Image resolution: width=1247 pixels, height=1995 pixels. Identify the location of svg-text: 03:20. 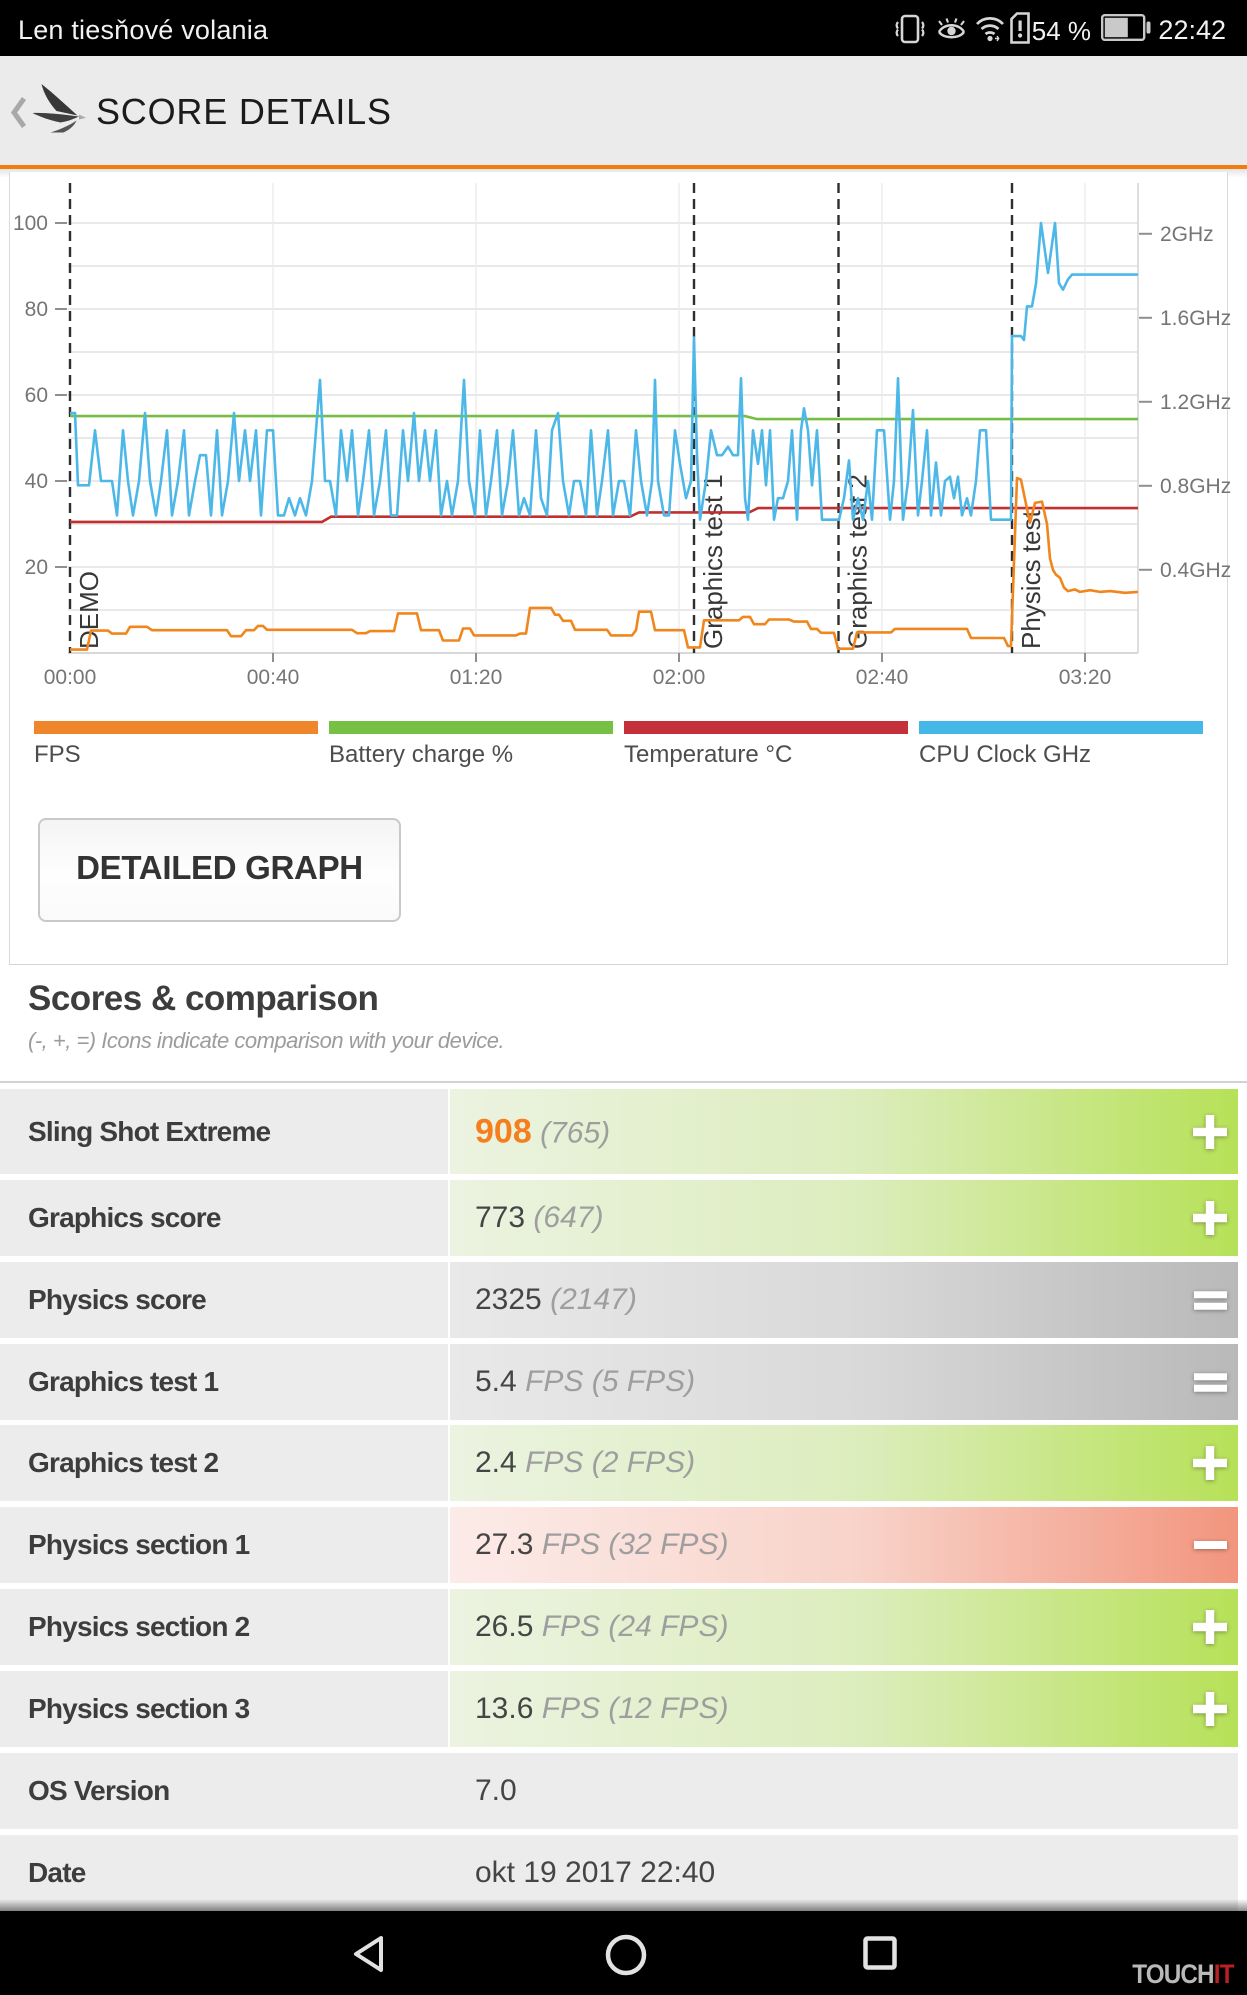
(1085, 677).